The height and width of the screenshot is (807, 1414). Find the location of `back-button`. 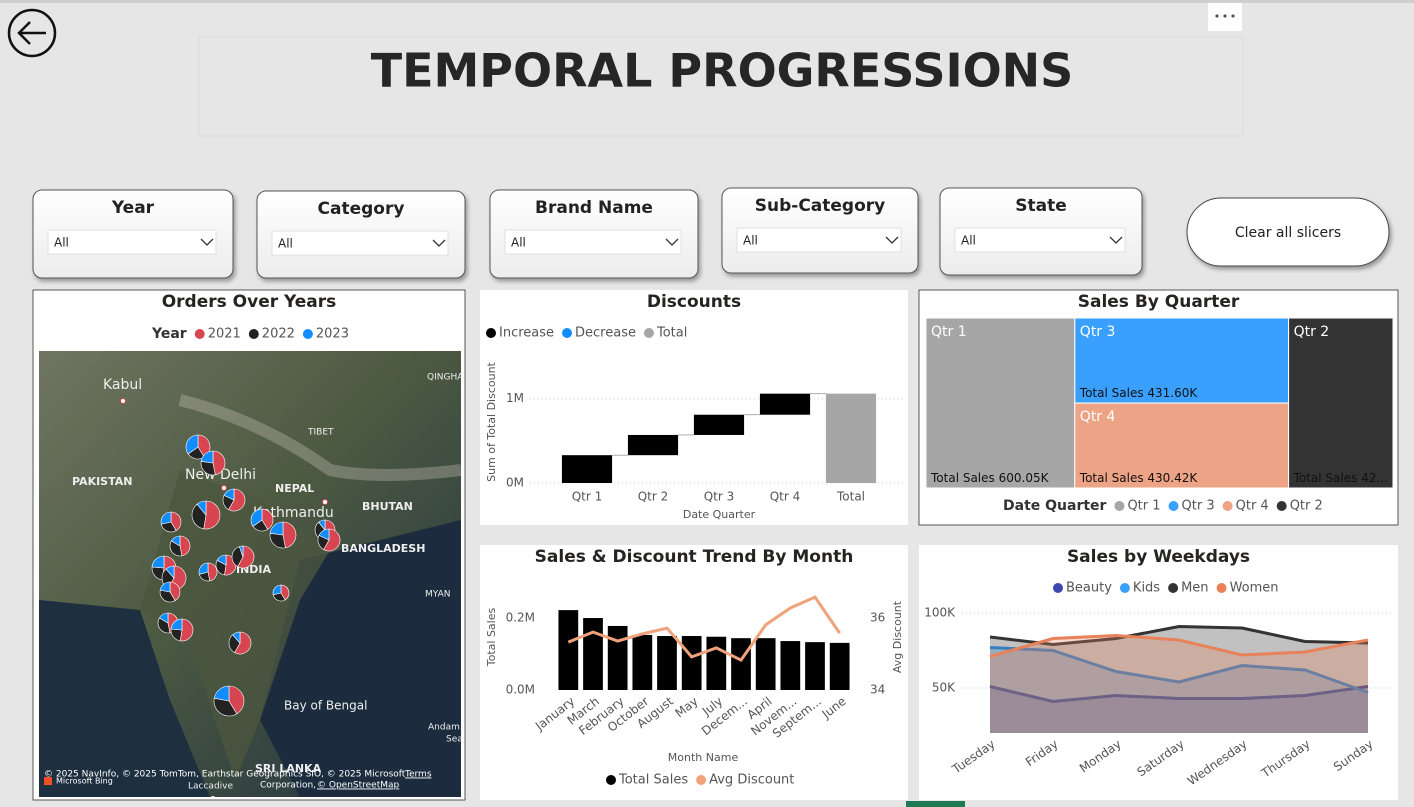

back-button is located at coordinates (32, 33).